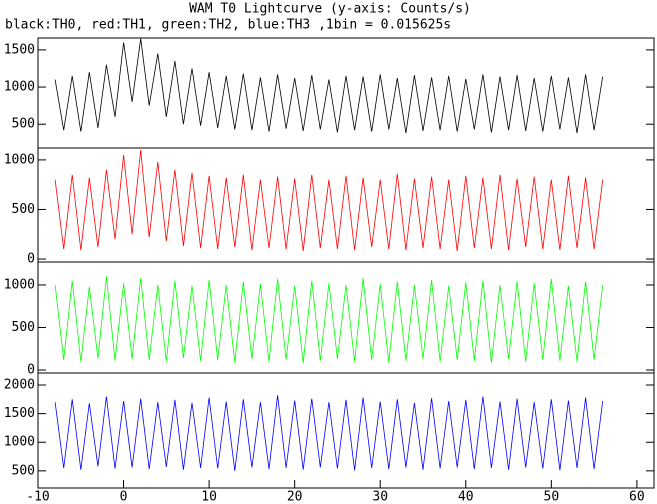 The height and width of the screenshot is (504, 657). Describe the element at coordinates (209, 497) in the screenshot. I see `x-tick-label: 10` at that location.